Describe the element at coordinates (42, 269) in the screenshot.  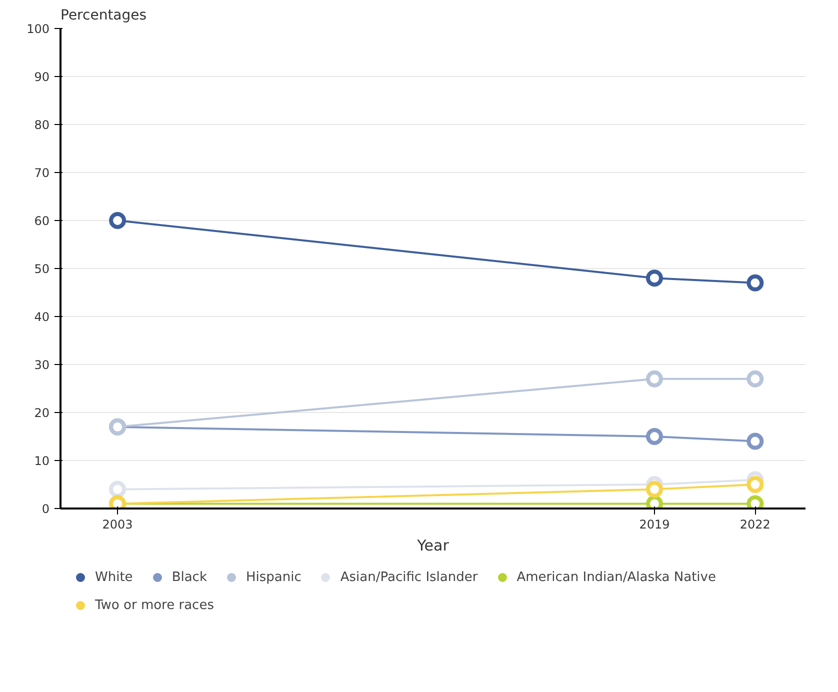
I see `y-tick-label: 50` at that location.